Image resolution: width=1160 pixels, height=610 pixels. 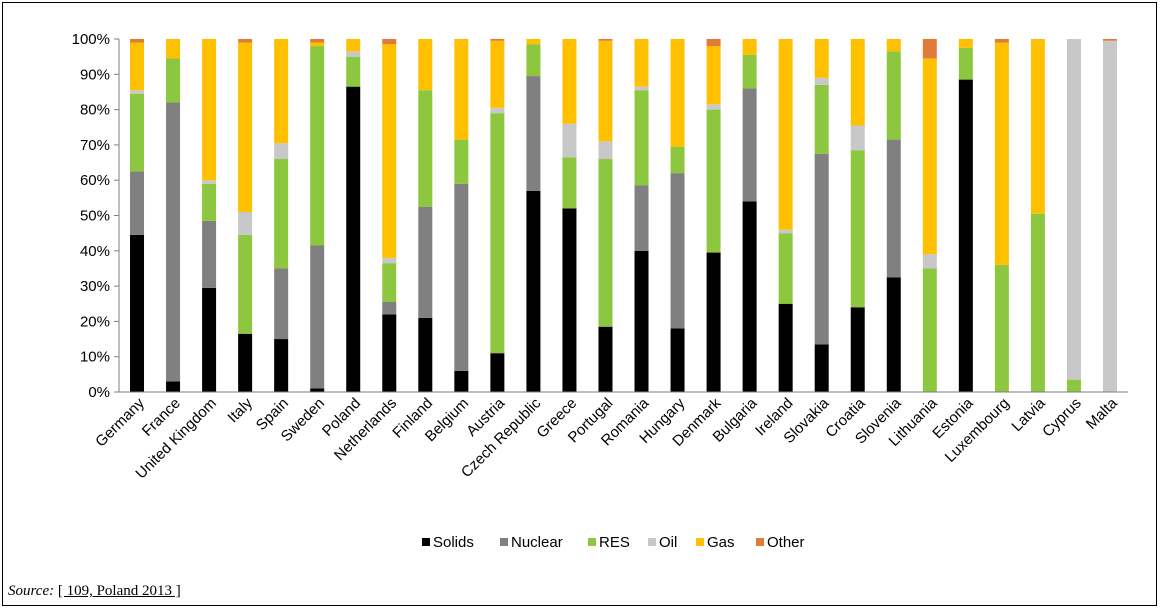 I want to click on y-tick-label: 10%, so click(x=95, y=357).